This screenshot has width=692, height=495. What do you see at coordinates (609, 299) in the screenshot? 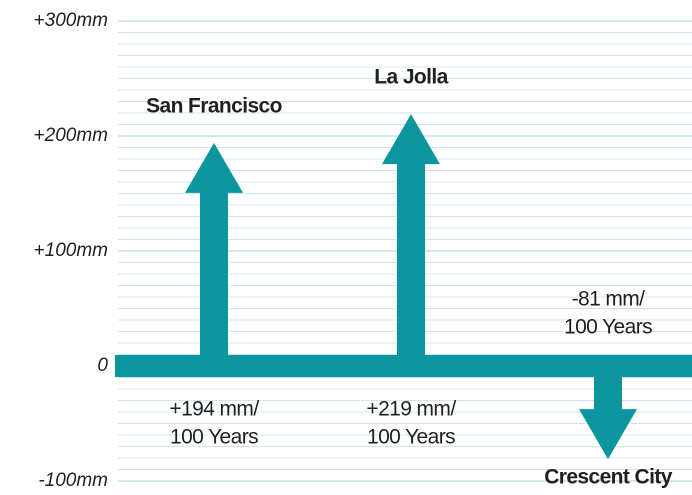
I see `value-label: -81 mm/` at bounding box center [609, 299].